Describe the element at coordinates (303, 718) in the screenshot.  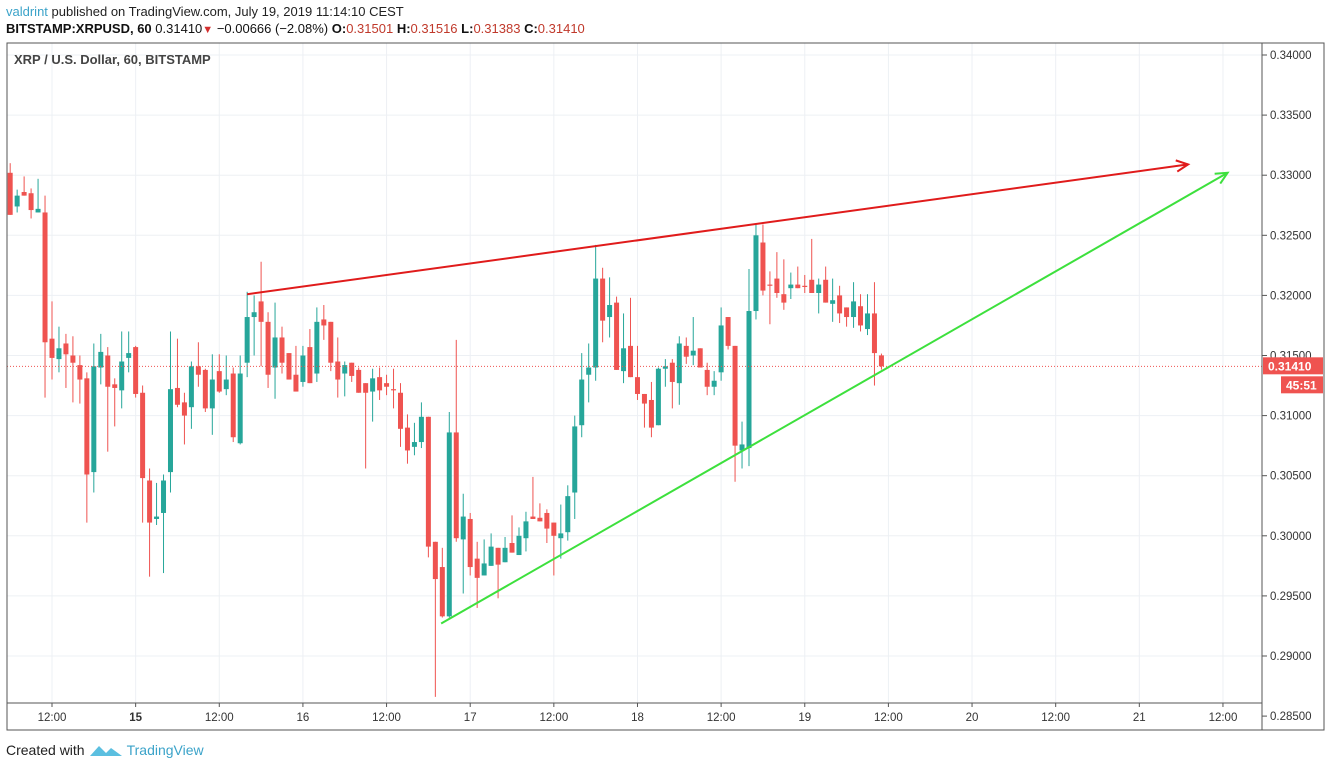
I see `x-tick-label: 16` at that location.